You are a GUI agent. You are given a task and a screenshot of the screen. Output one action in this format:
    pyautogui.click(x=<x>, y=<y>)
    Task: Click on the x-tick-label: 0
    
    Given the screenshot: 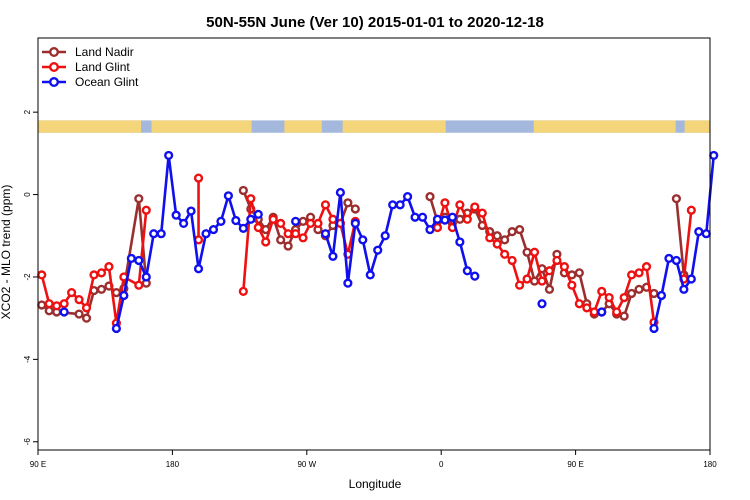 What is the action you would take?
    pyautogui.click(x=441, y=464)
    